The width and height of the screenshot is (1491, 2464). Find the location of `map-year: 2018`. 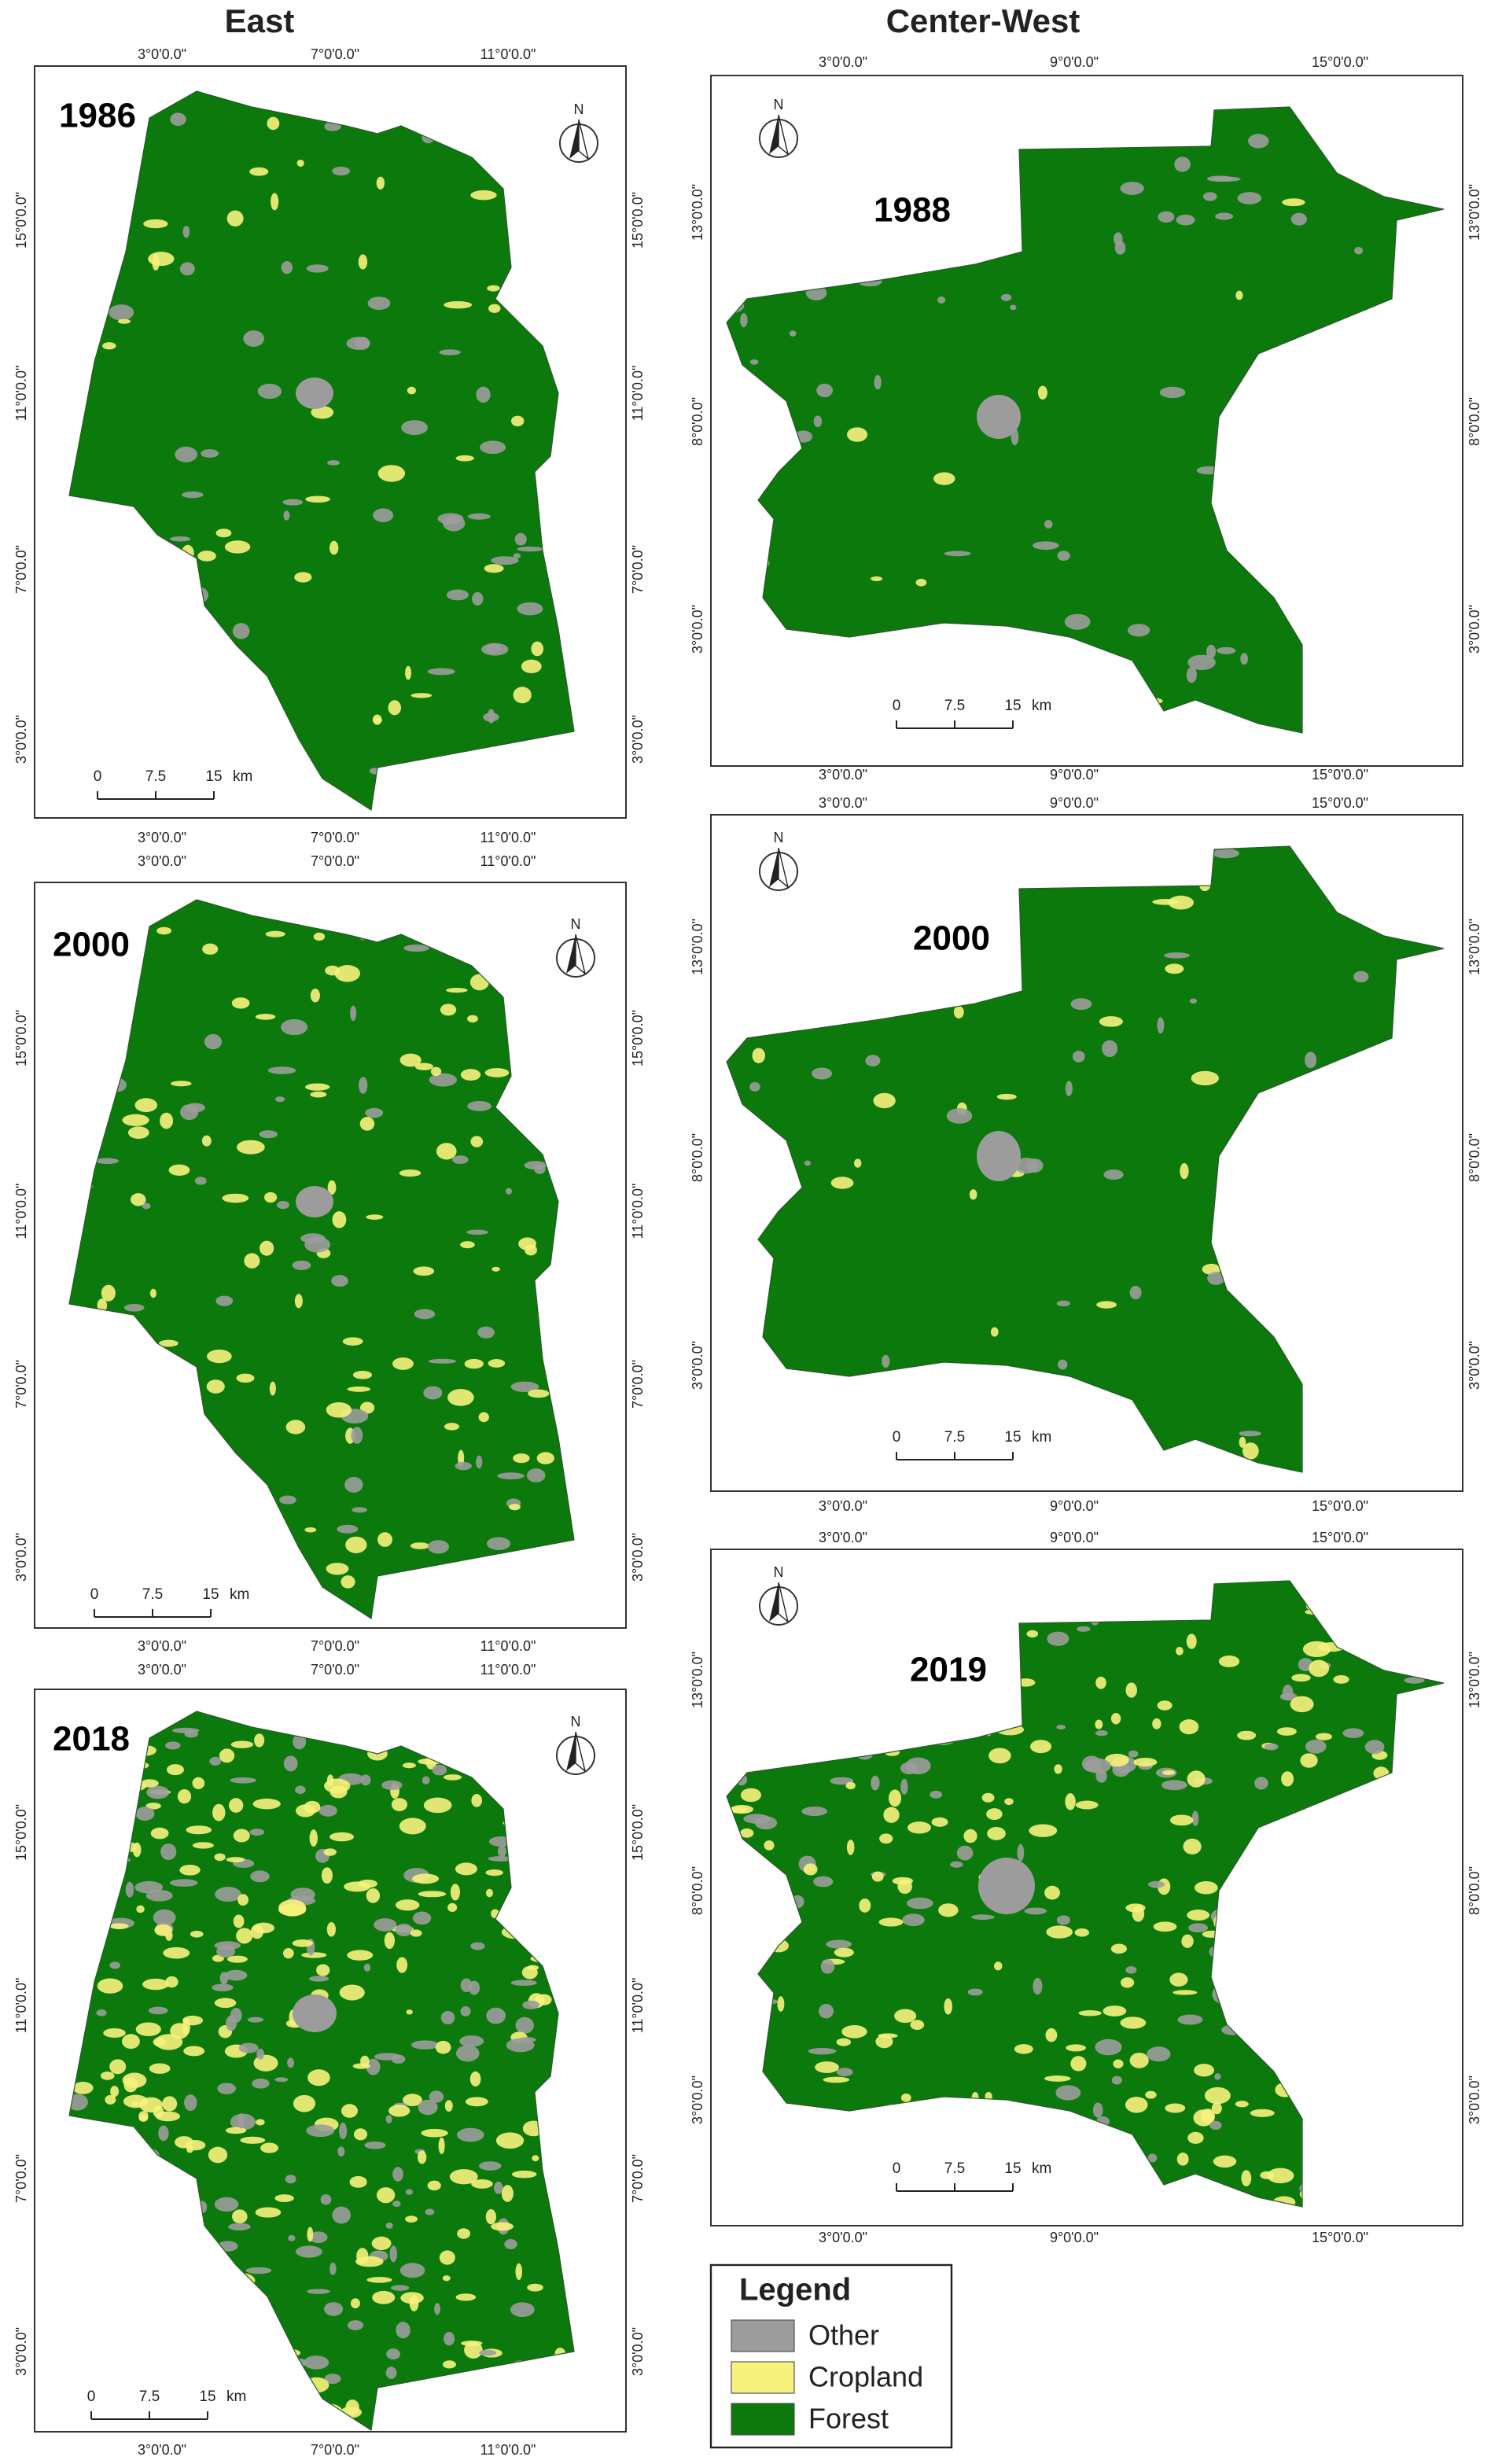

map-year: 2018 is located at coordinates (91, 1739).